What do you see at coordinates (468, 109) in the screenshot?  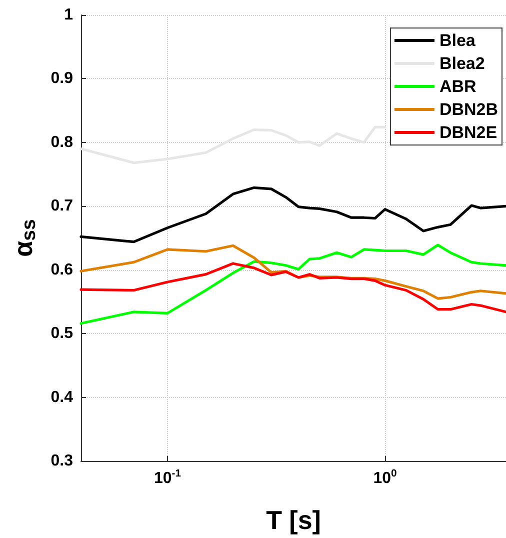 I see `legend-label: DBN2B` at bounding box center [468, 109].